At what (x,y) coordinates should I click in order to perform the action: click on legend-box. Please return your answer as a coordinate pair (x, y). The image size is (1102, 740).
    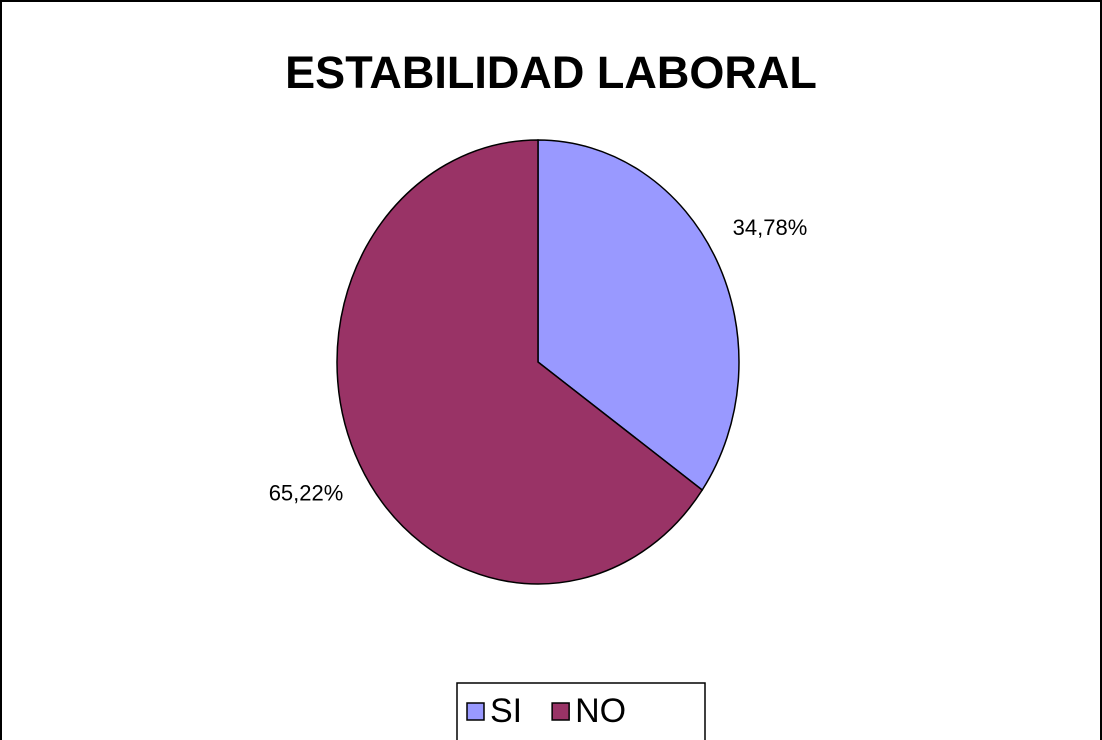
    Looking at the image, I should click on (581, 711).